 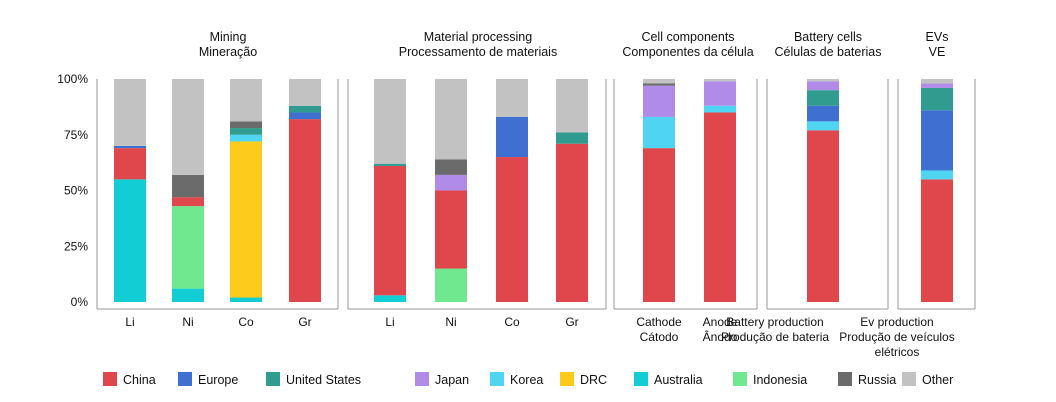 What do you see at coordinates (478, 37) in the screenshot?
I see `group-title: Material processing` at bounding box center [478, 37].